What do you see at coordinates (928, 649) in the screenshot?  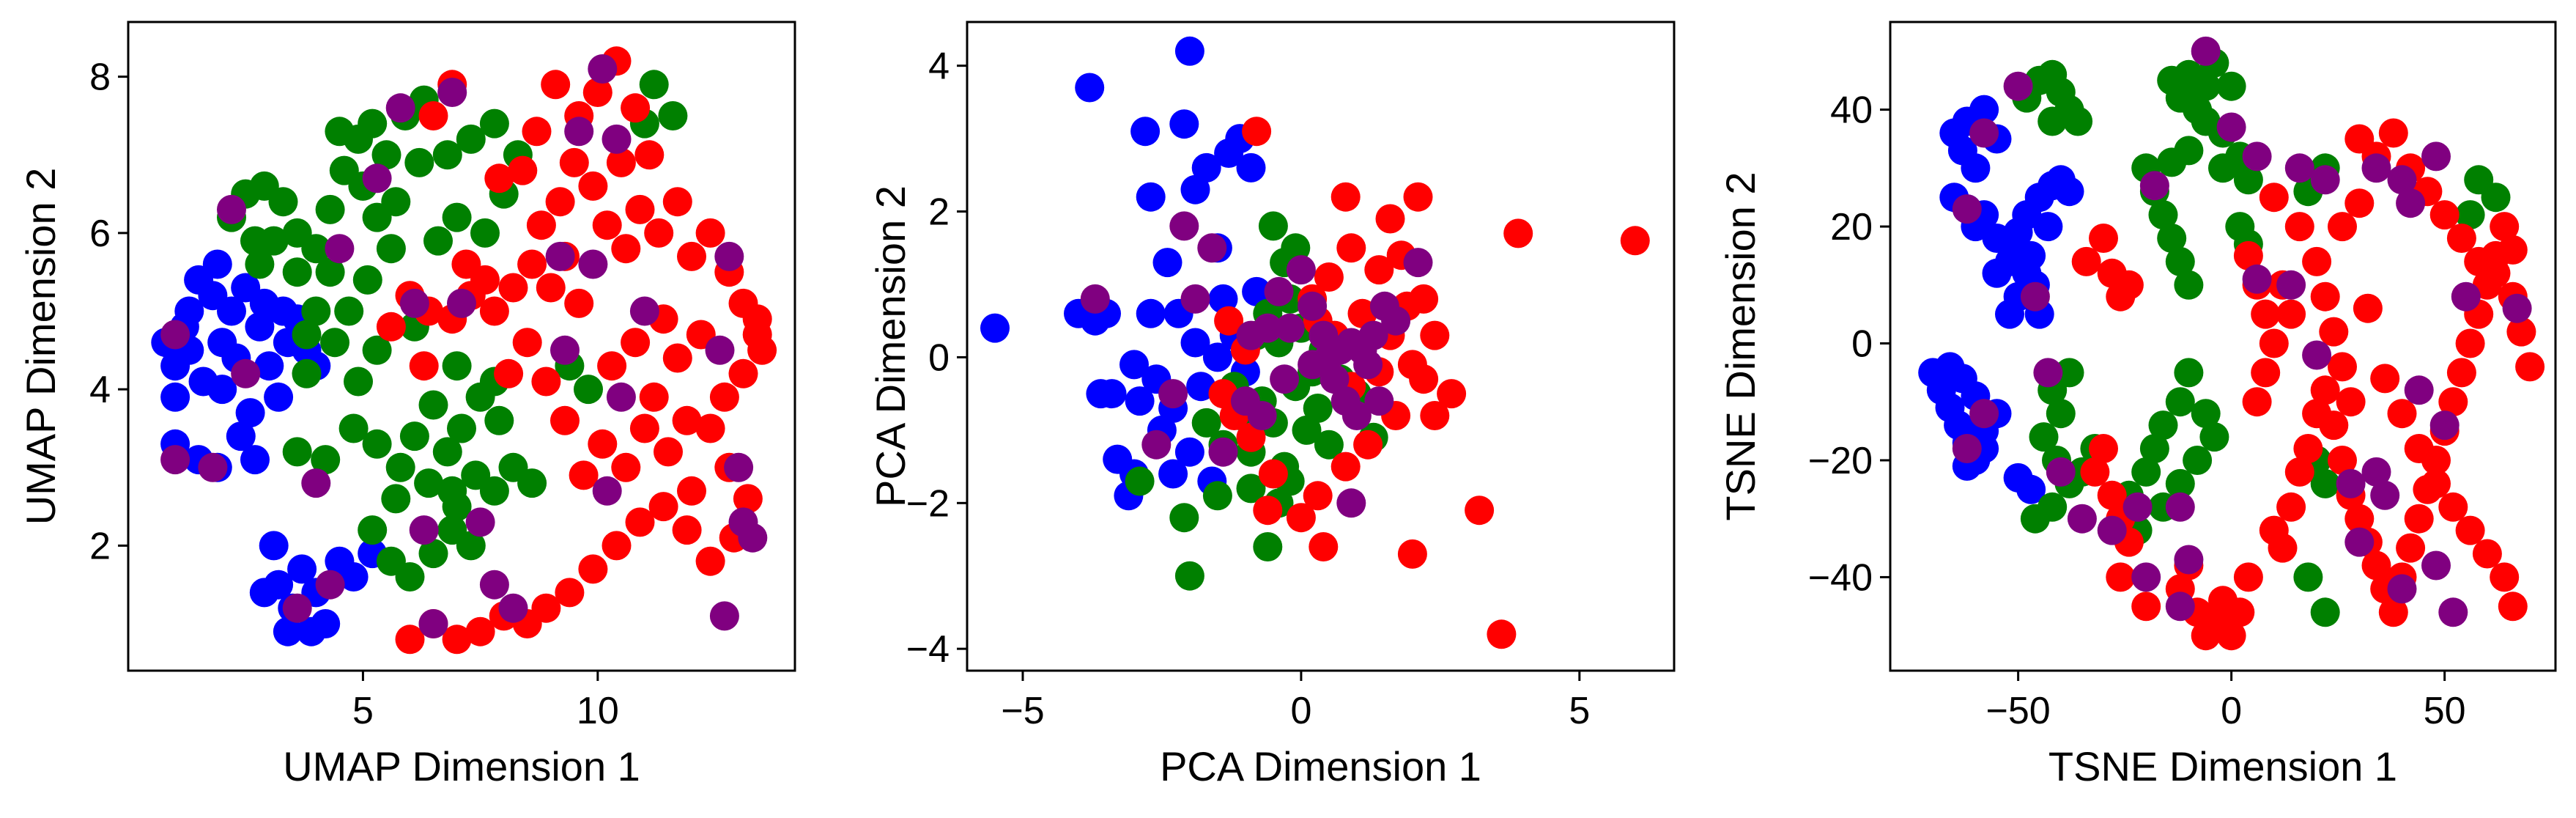 I see `chart-2-y-tick-label: −4` at bounding box center [928, 649].